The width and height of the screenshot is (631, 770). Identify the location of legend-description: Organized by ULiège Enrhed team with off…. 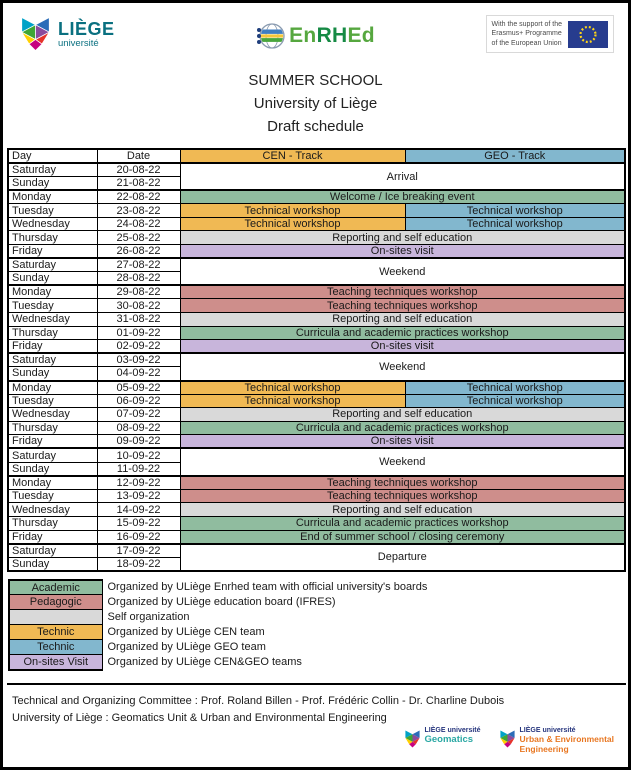
(264, 587).